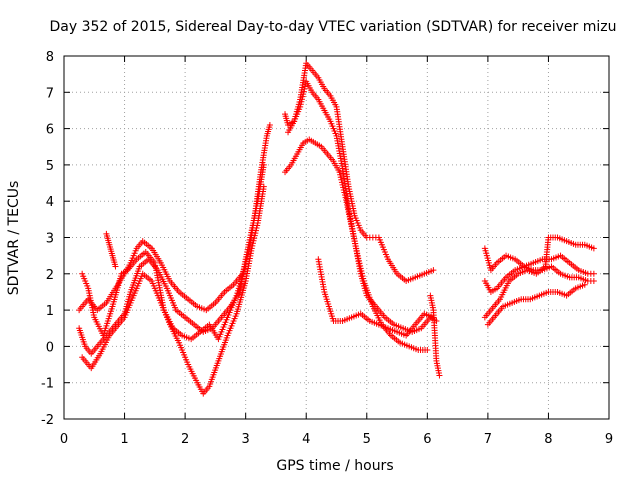 The height and width of the screenshot is (480, 640). What do you see at coordinates (50, 130) in the screenshot?
I see `y-tick-label: 6` at bounding box center [50, 130].